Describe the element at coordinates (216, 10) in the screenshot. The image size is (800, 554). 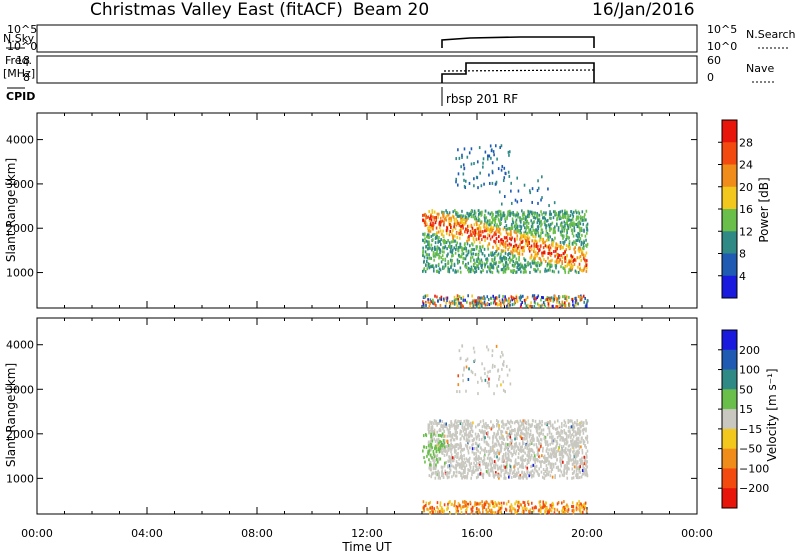
I see `station-title: Christmas Valley East (fitACF)` at that location.